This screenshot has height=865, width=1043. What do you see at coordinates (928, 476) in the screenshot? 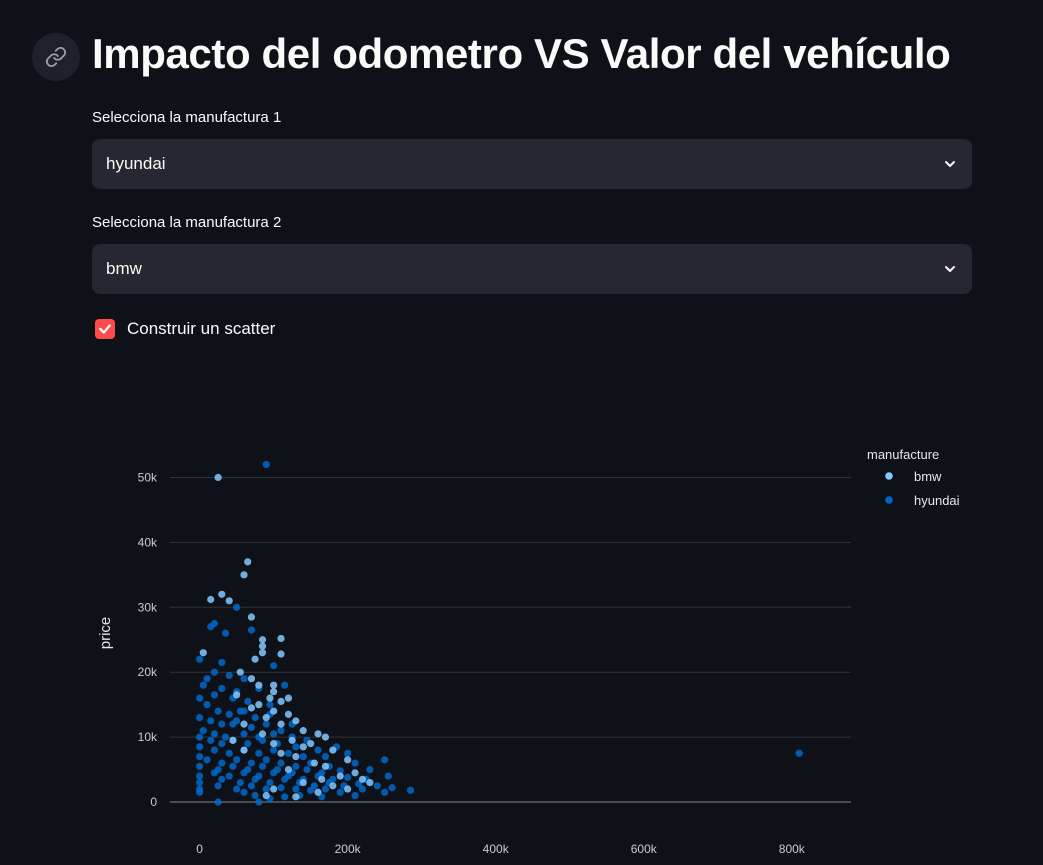
I see `legend-label-bmw: bmw` at bounding box center [928, 476].